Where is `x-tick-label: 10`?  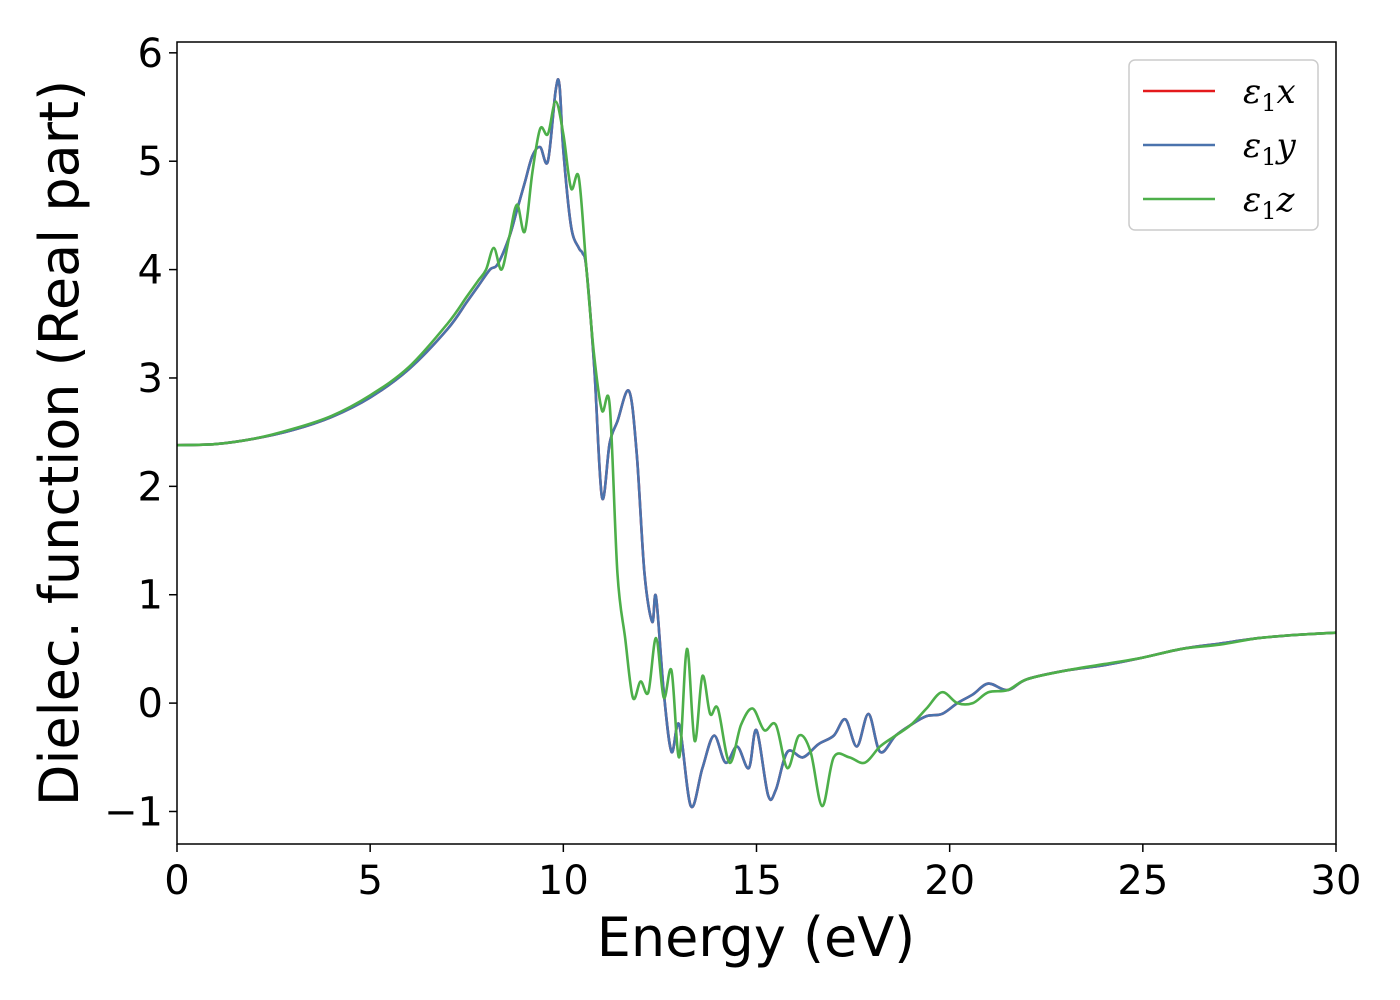 x-tick-label: 10 is located at coordinates (563, 881).